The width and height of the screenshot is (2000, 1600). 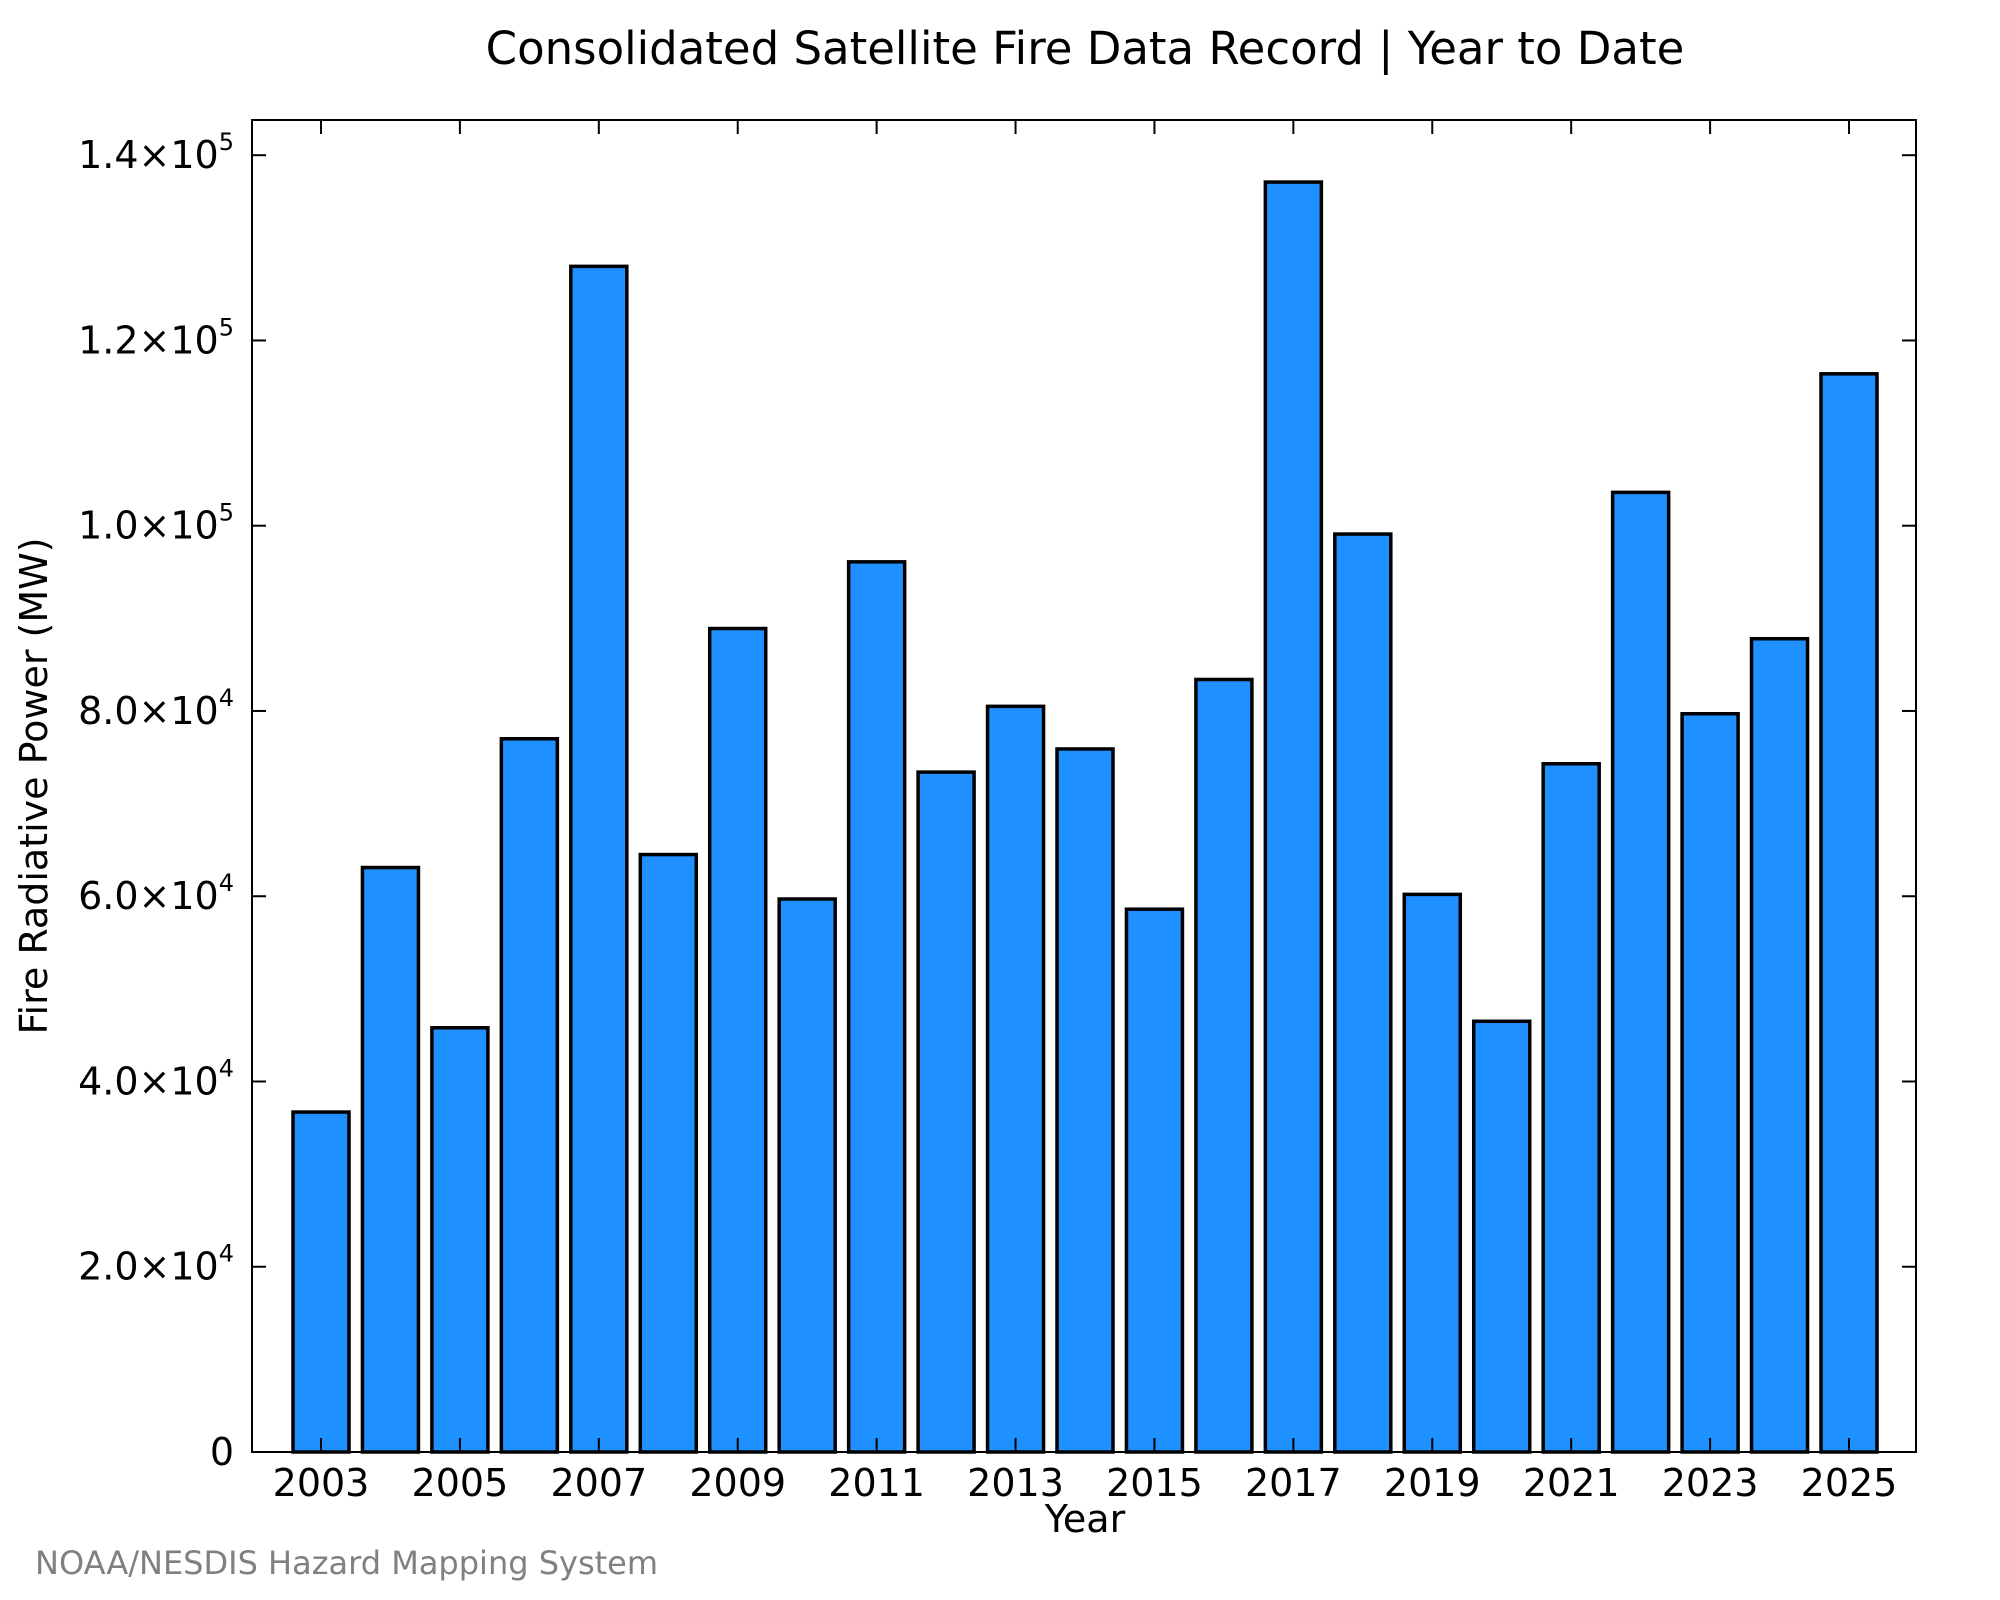 I want to click on bar-2013, so click(x=1015, y=1079).